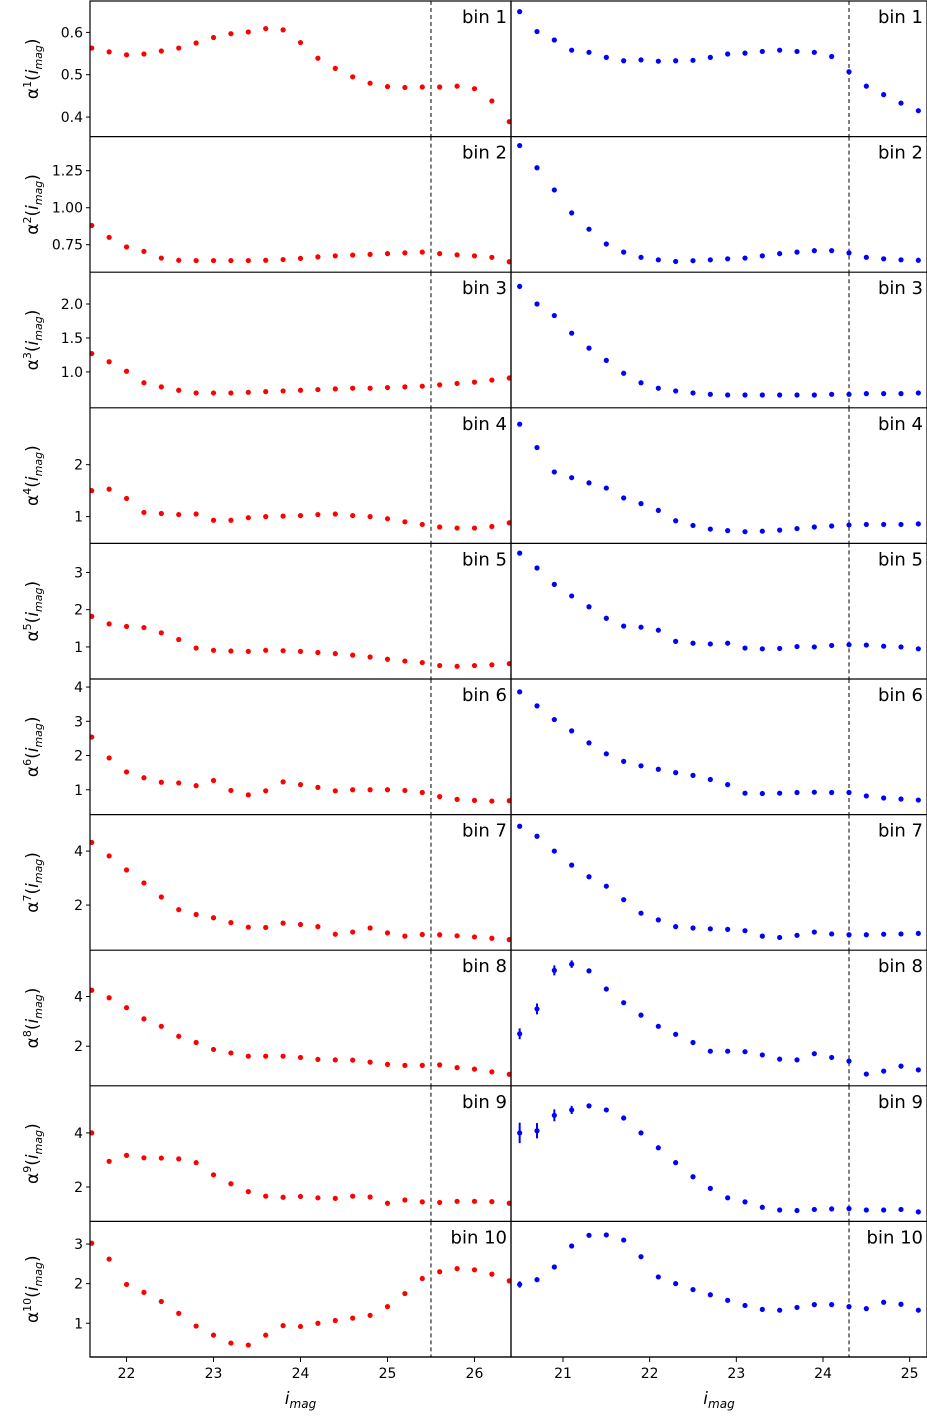 The height and width of the screenshot is (1420, 927). I want to click on panel-right-bin-3: bin 3, so click(720, 340).